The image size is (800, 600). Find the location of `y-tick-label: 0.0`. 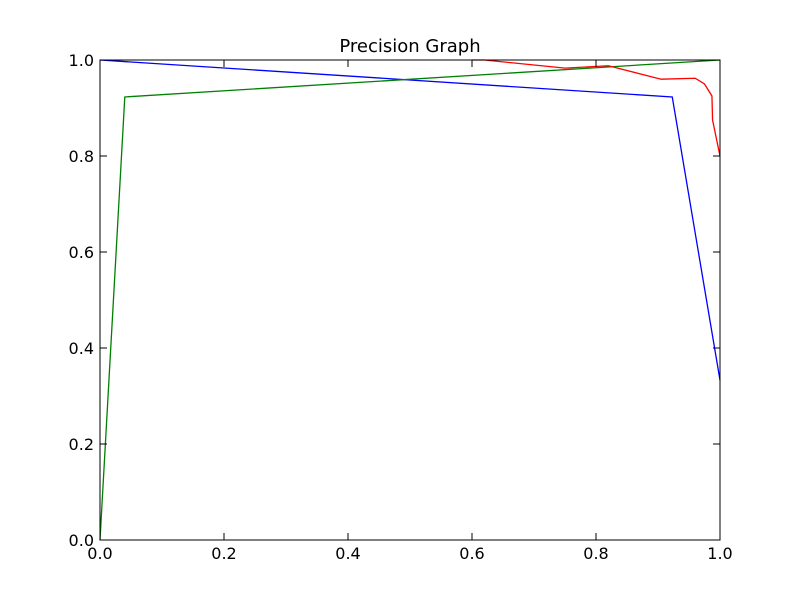

y-tick-label: 0.0 is located at coordinates (81, 540).